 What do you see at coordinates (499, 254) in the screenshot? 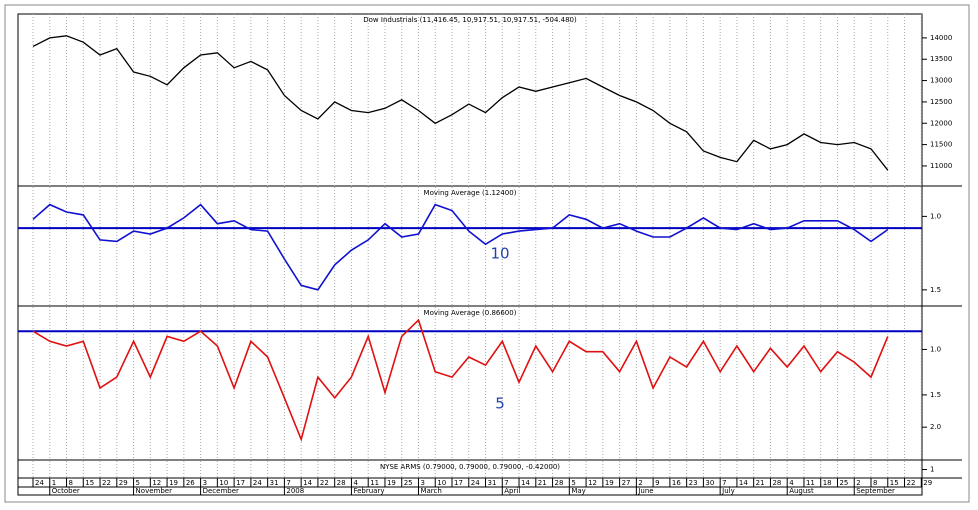
I see `annotation: 10` at bounding box center [499, 254].